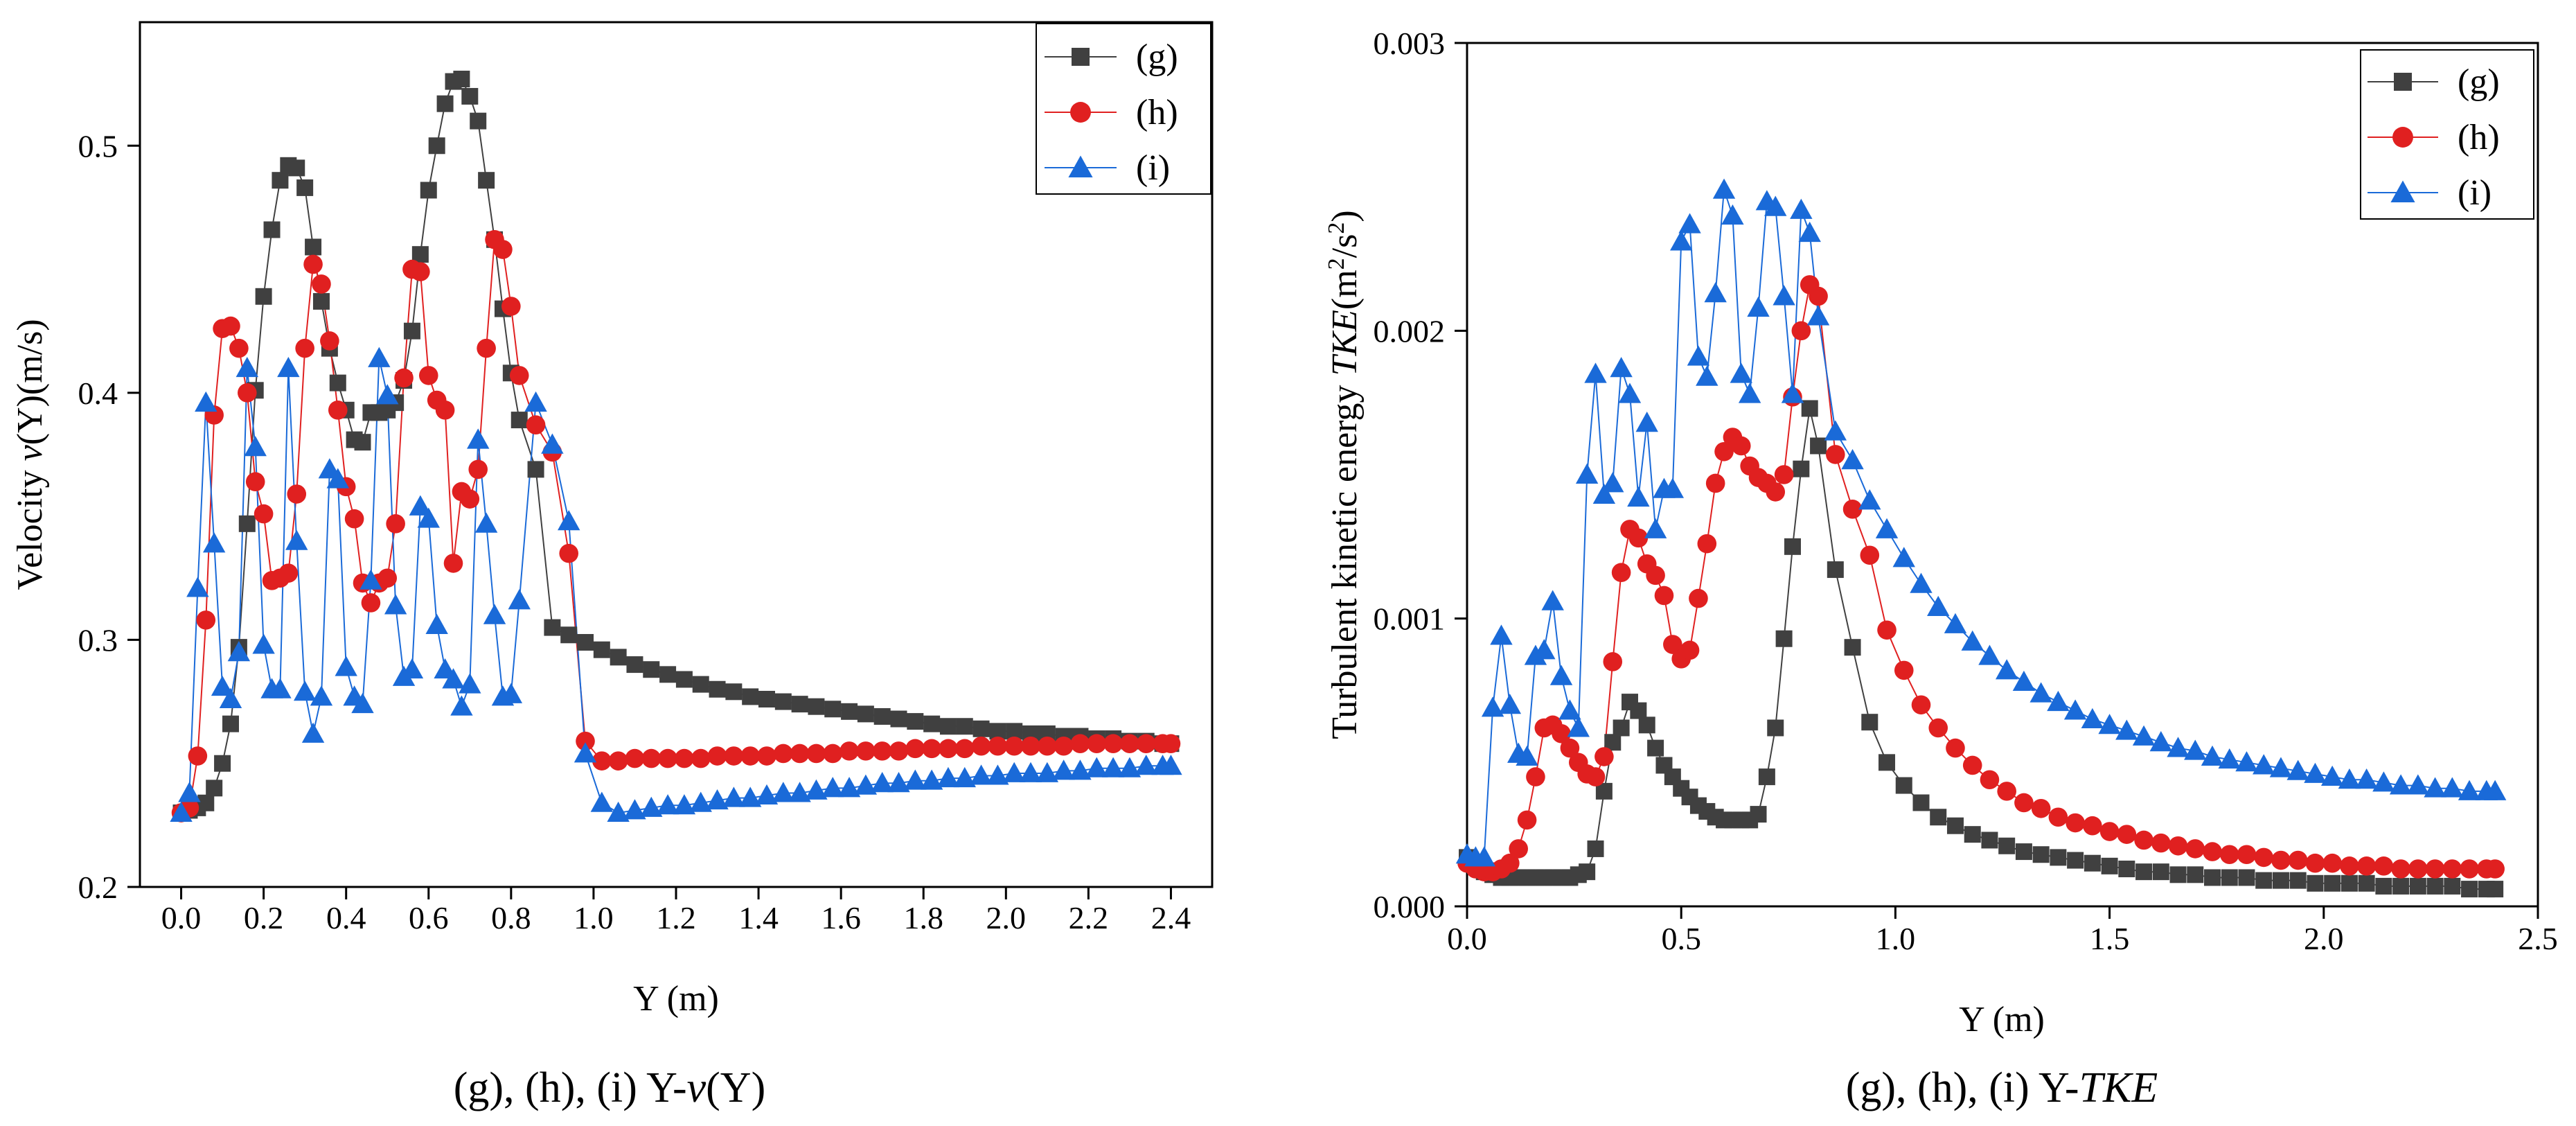 The width and height of the screenshot is (2576, 1126). What do you see at coordinates (2403, 82) in the screenshot?
I see `legend-marker-g` at bounding box center [2403, 82].